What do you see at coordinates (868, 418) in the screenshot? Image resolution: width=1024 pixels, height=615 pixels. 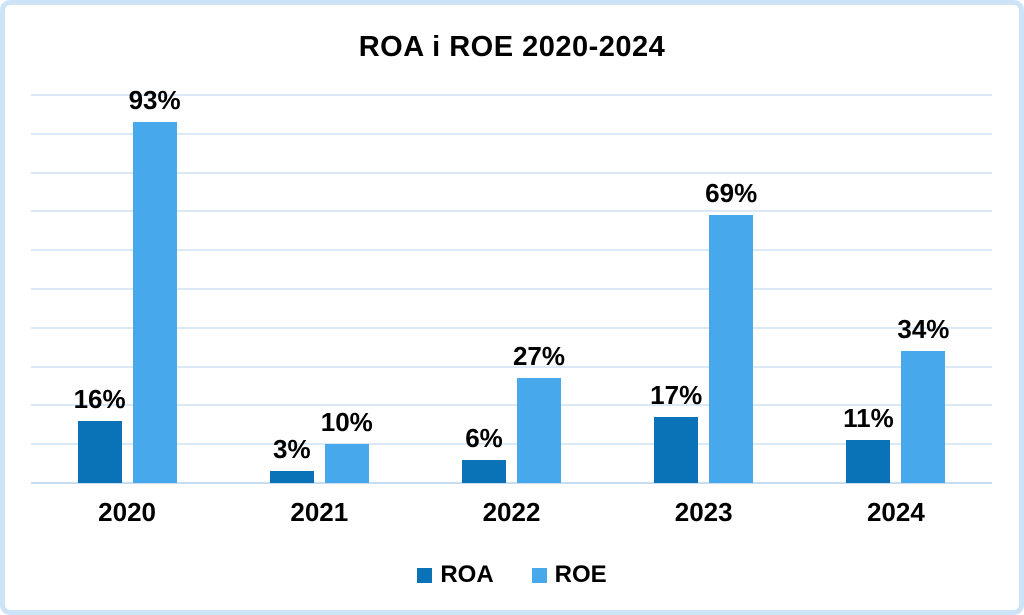 I see `bar-value-label: 11%` at bounding box center [868, 418].